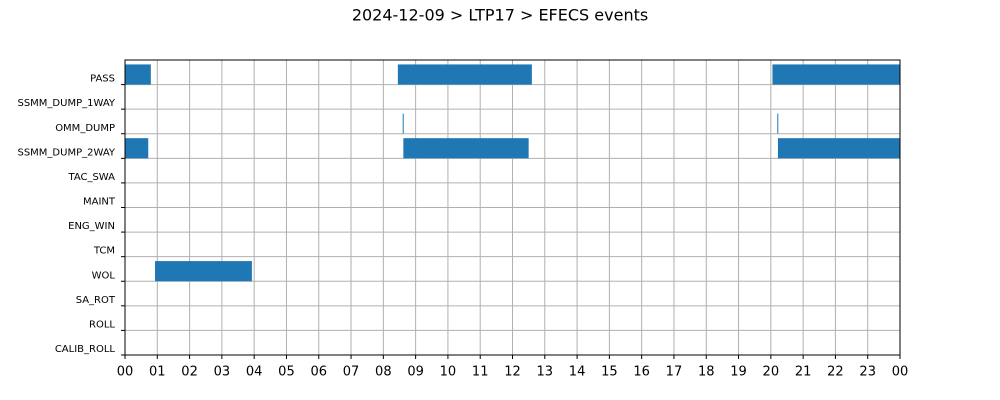 This screenshot has height=400, width=1000. What do you see at coordinates (91, 226) in the screenshot?
I see `y-tick-label: ENG_WIN` at bounding box center [91, 226].